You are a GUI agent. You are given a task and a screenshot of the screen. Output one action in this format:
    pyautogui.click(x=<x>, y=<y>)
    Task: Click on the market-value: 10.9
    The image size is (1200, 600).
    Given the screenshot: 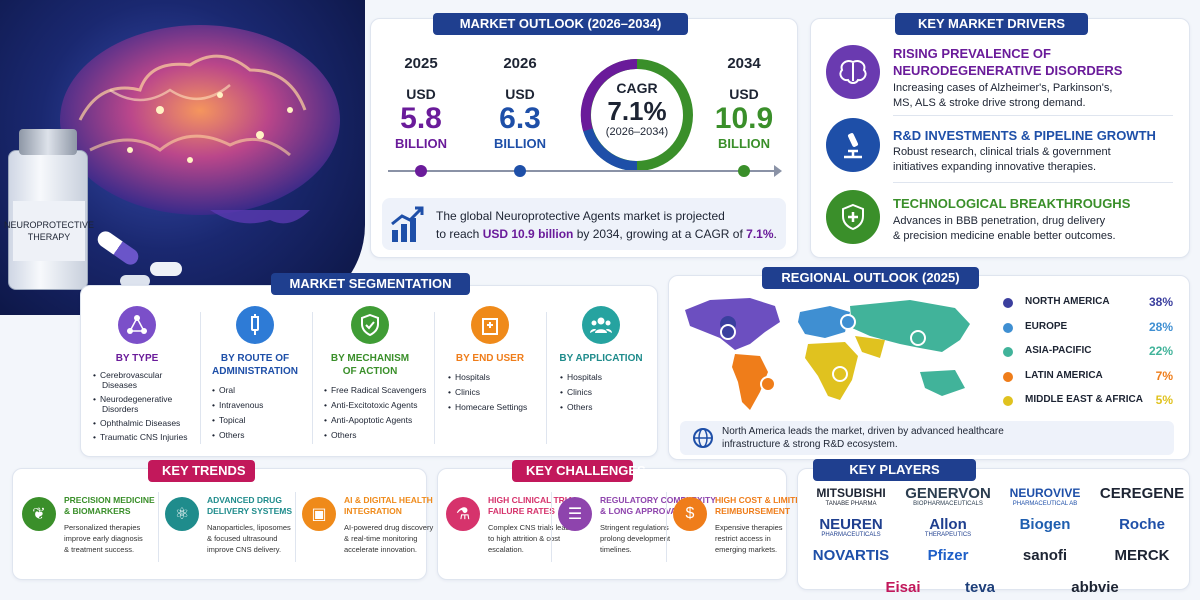 What is the action you would take?
    pyautogui.click(x=744, y=118)
    